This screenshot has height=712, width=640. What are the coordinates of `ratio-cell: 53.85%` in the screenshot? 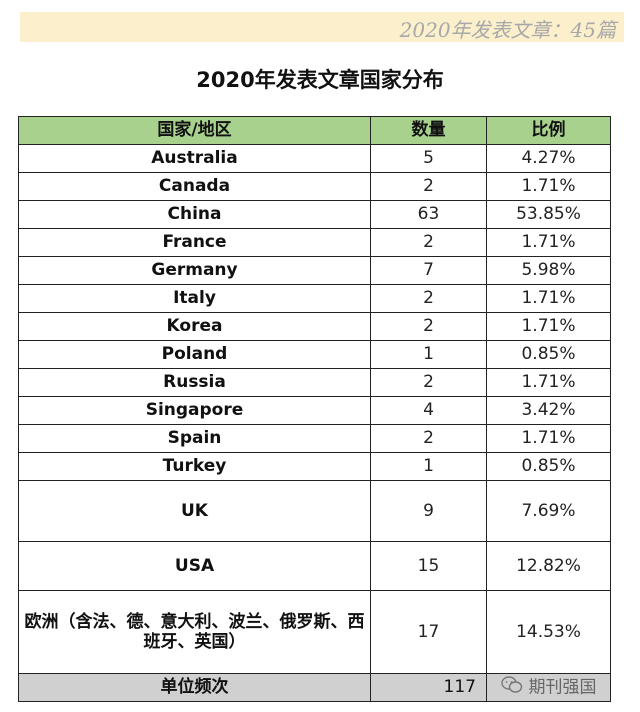 It's located at (548, 214).